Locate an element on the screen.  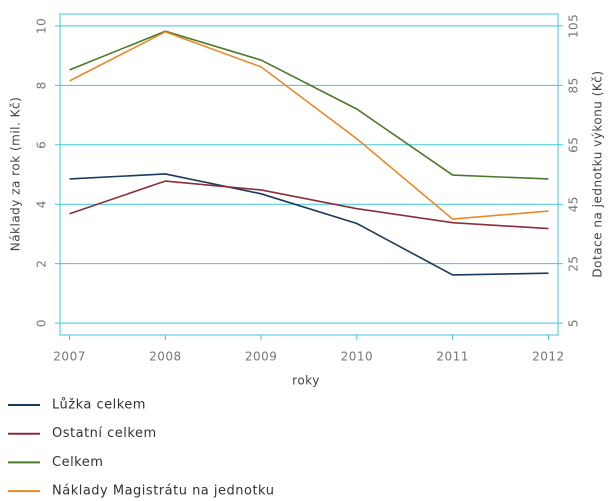
x-tick-label: 2011 is located at coordinates (452, 357).